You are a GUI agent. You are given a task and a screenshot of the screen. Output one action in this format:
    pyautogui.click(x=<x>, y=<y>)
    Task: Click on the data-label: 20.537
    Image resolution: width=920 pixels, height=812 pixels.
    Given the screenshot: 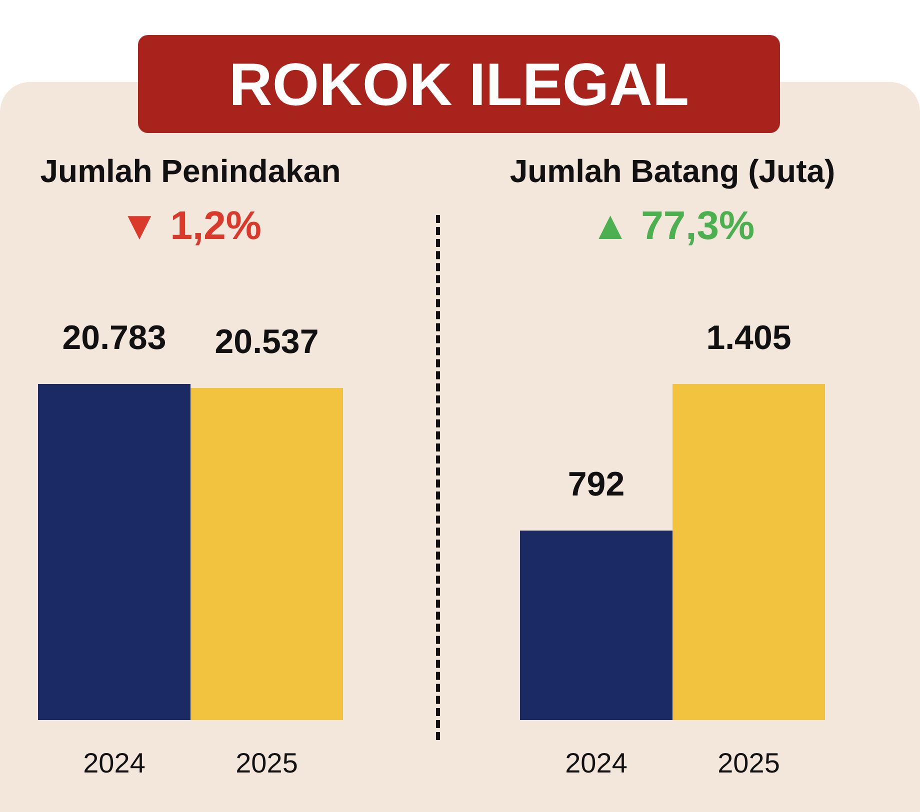 What is the action you would take?
    pyautogui.click(x=266, y=341)
    